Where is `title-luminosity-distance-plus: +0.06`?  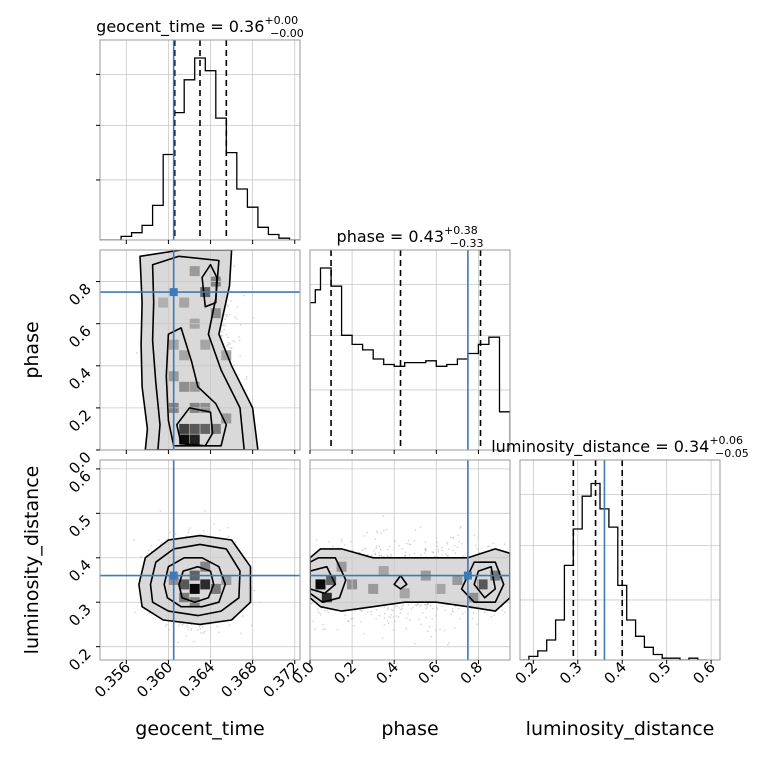
title-luminosity-distance-plus: +0.06 is located at coordinates (726, 440).